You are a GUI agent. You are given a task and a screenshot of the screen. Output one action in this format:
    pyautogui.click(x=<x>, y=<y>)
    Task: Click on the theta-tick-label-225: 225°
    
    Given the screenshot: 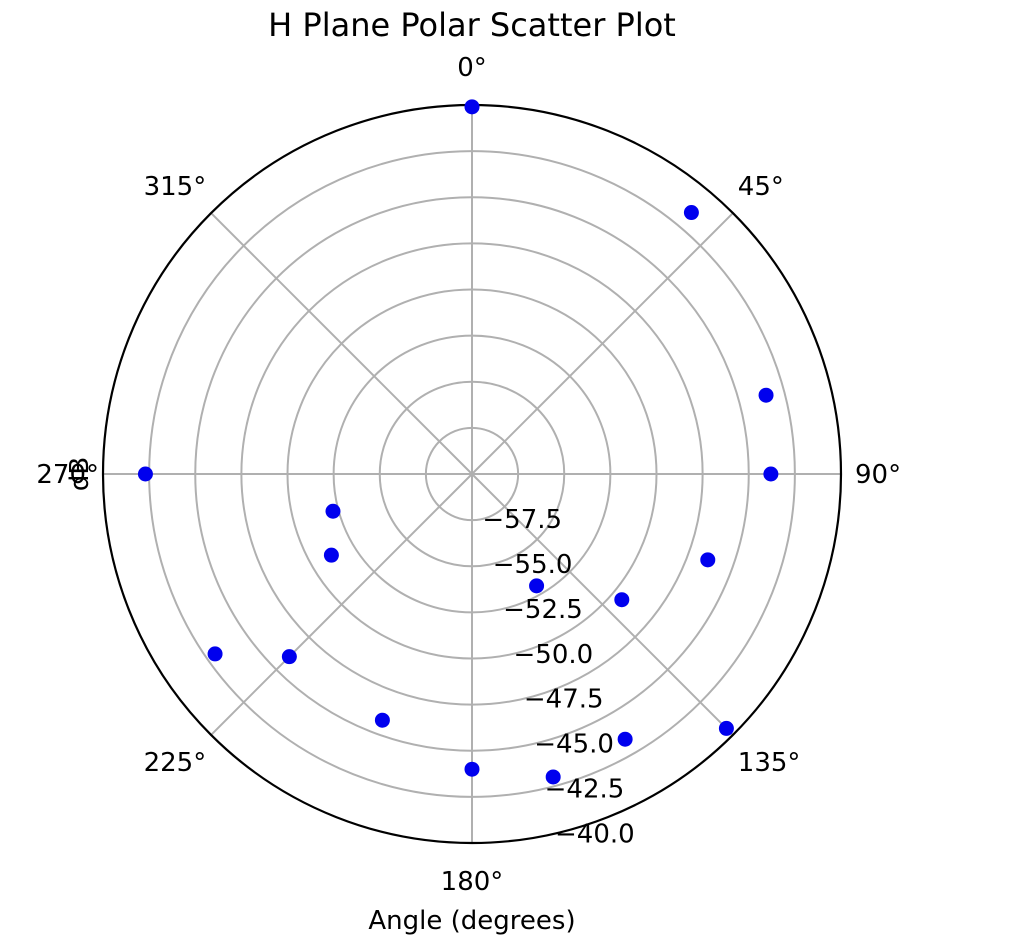 What is the action you would take?
    pyautogui.click(x=175, y=763)
    